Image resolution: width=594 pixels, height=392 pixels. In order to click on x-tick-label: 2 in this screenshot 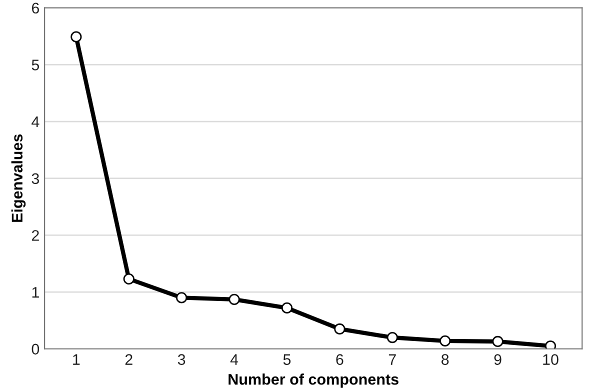, I will do `click(128, 359)`.